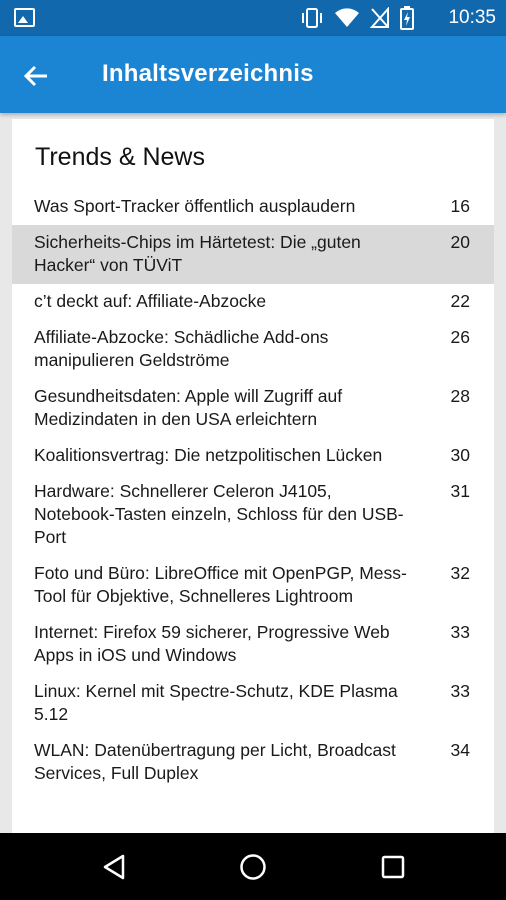  Describe the element at coordinates (150, 301) in the screenshot. I see `toc-item-title: c’t deckt auf: Affiliate-Abzocke` at that location.